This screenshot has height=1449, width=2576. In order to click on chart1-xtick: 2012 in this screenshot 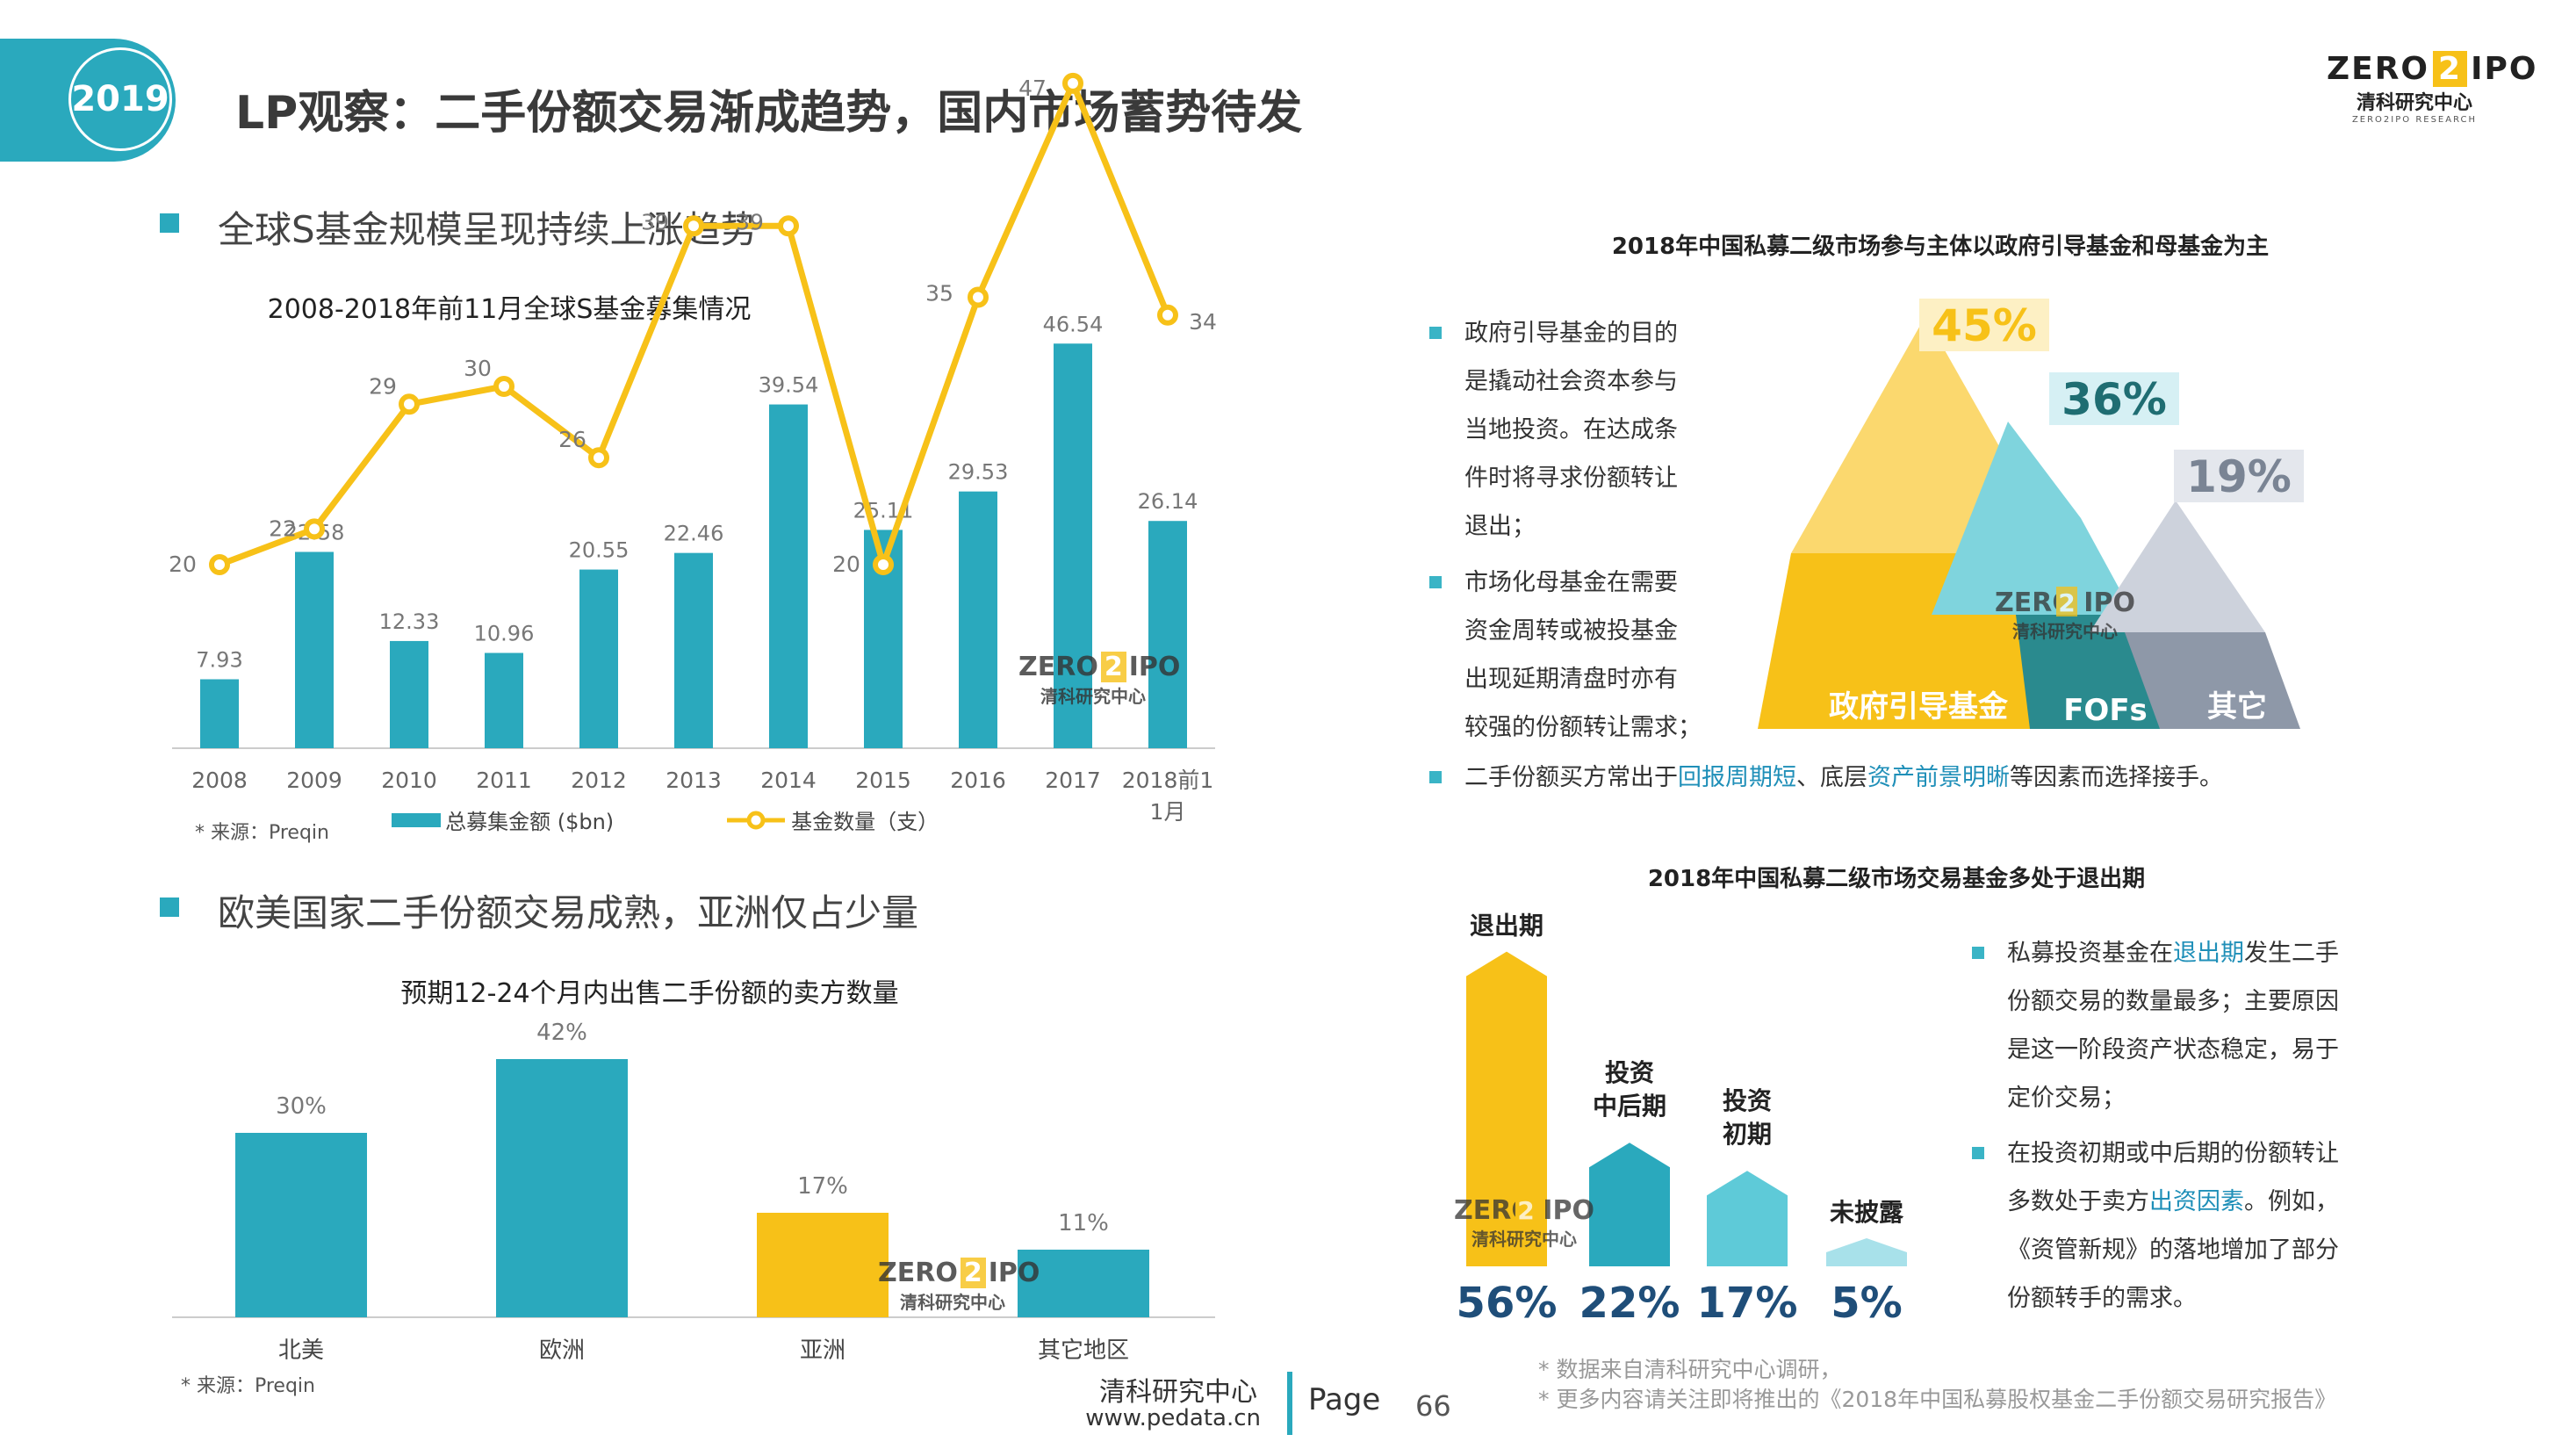, I will do `click(599, 780)`.